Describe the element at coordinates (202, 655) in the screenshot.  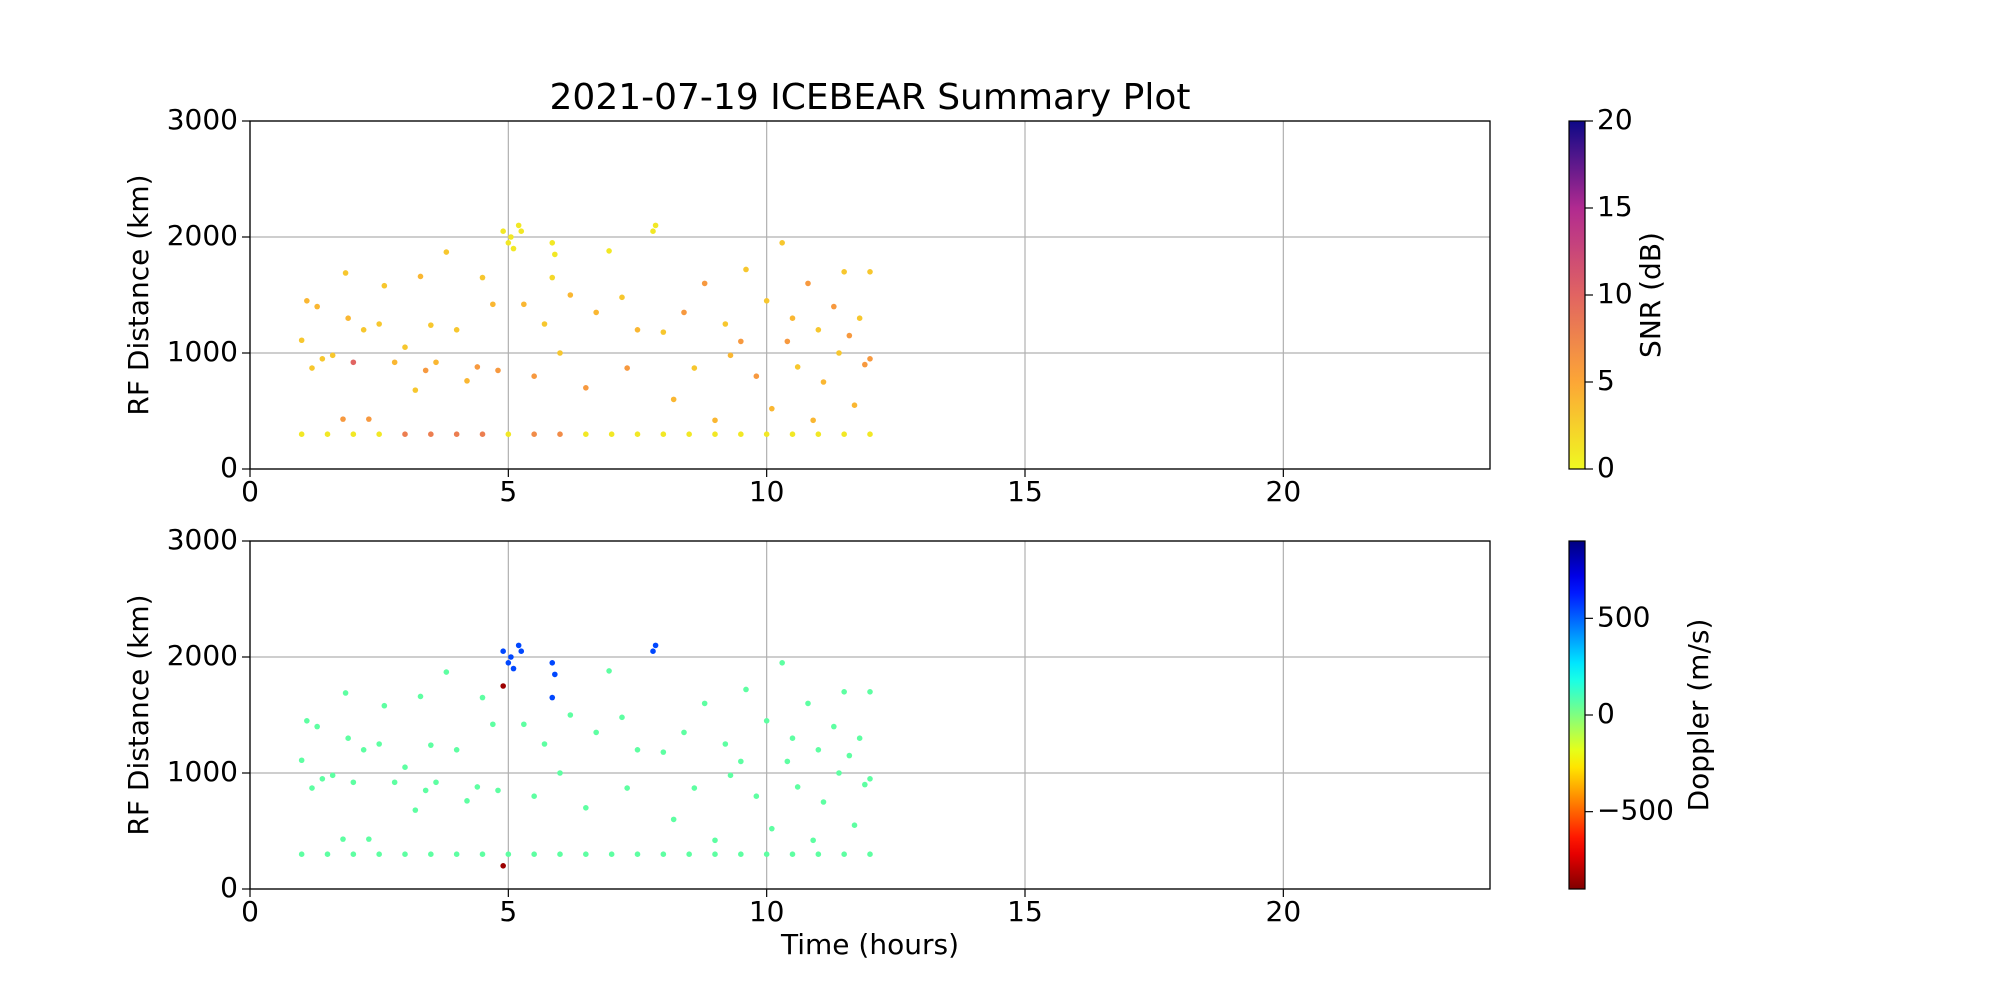
I see `y-tick-label: 2000` at that location.